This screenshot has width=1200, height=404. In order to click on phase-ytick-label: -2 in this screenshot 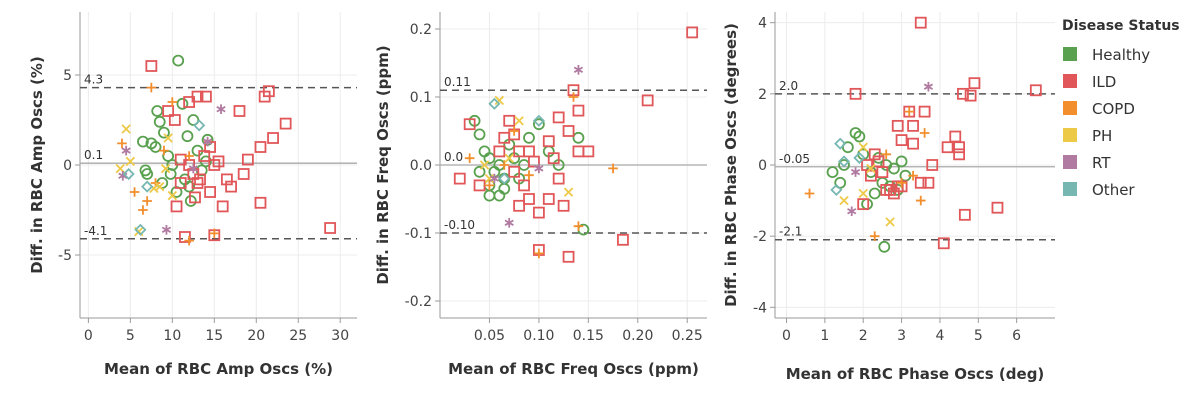, I will do `click(760, 237)`.